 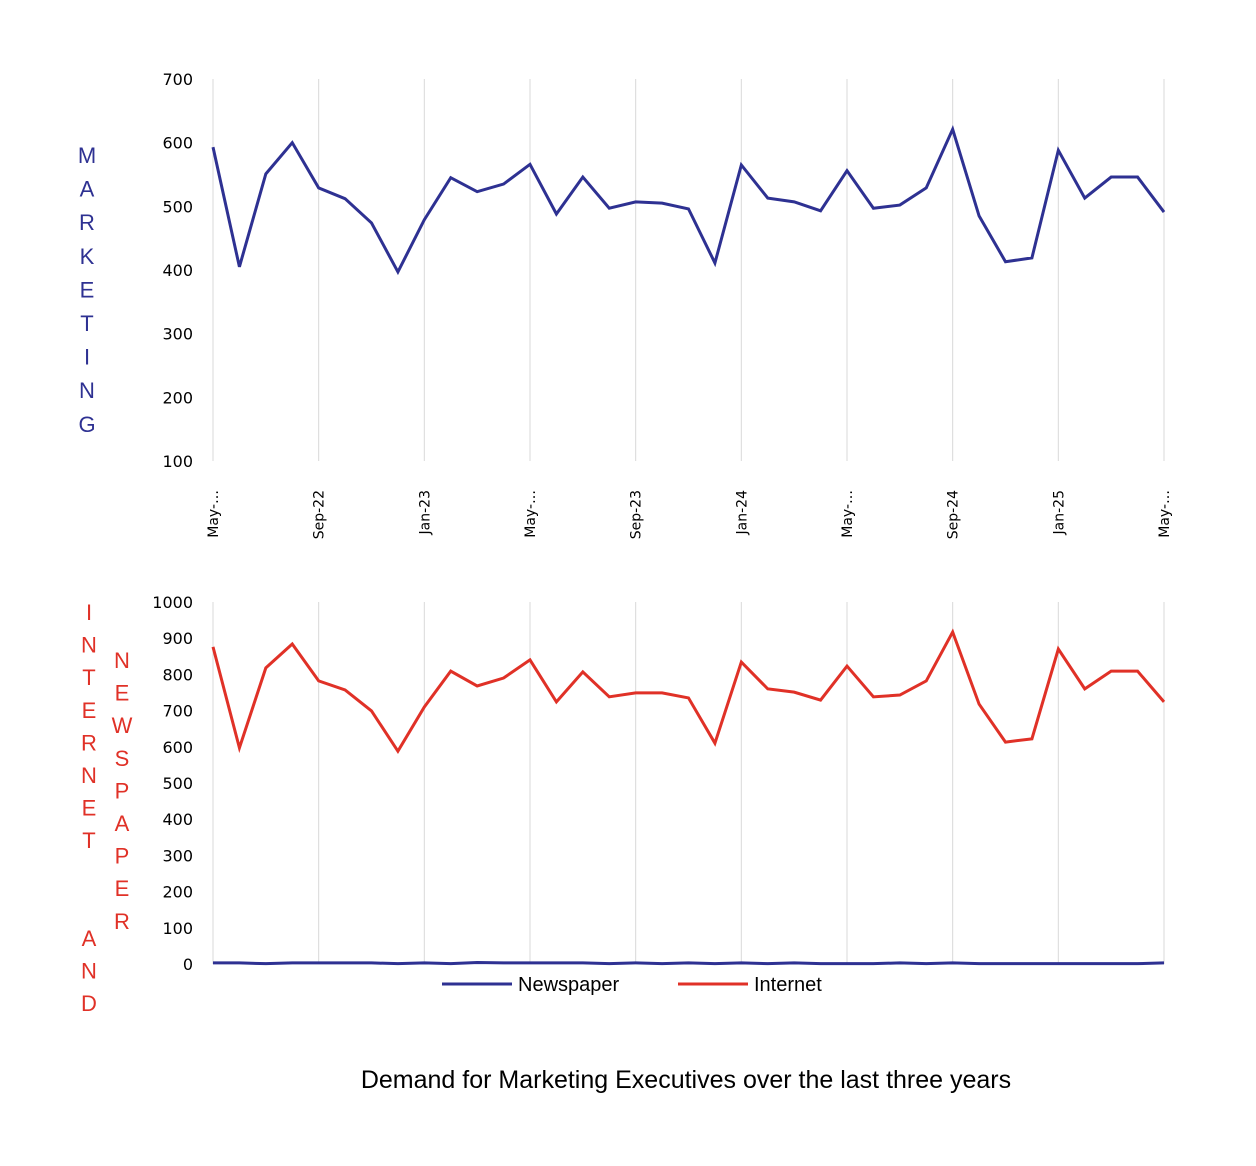 What do you see at coordinates (425, 512) in the screenshot?
I see `x-tick-label: Jan-23` at bounding box center [425, 512].